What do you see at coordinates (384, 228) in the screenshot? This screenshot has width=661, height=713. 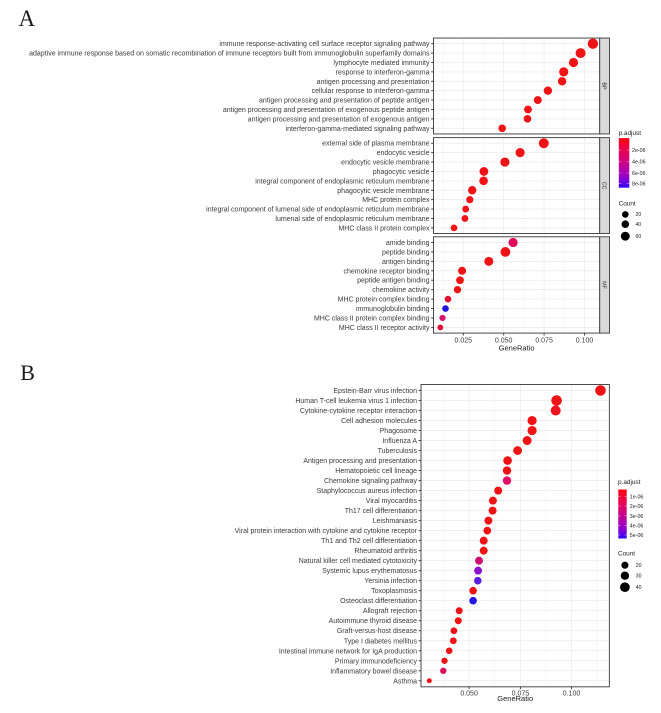 I see `svg-text: MHC class II protein complex` at bounding box center [384, 228].